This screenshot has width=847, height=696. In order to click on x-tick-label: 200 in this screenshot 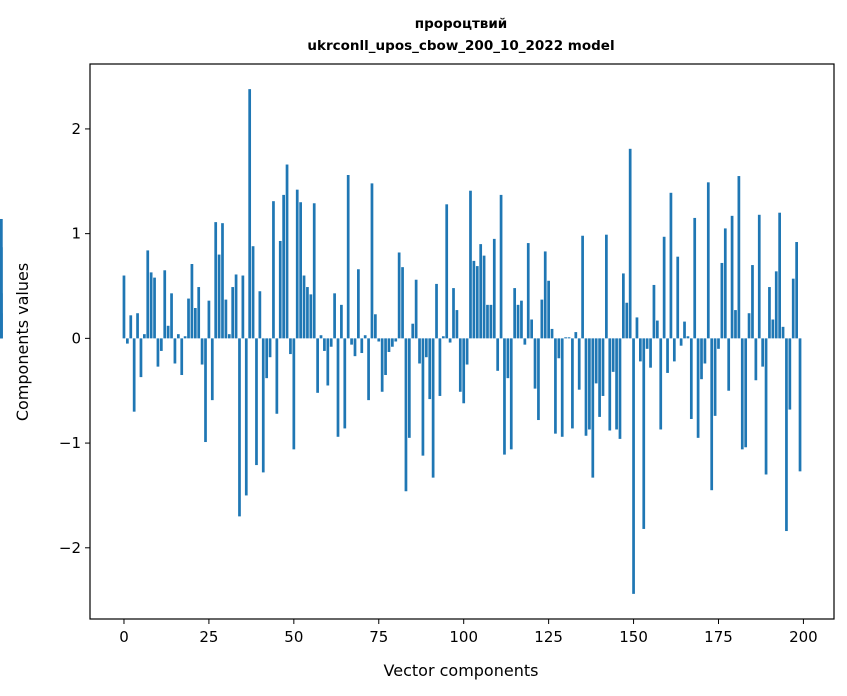, I will do `click(803, 637)`.